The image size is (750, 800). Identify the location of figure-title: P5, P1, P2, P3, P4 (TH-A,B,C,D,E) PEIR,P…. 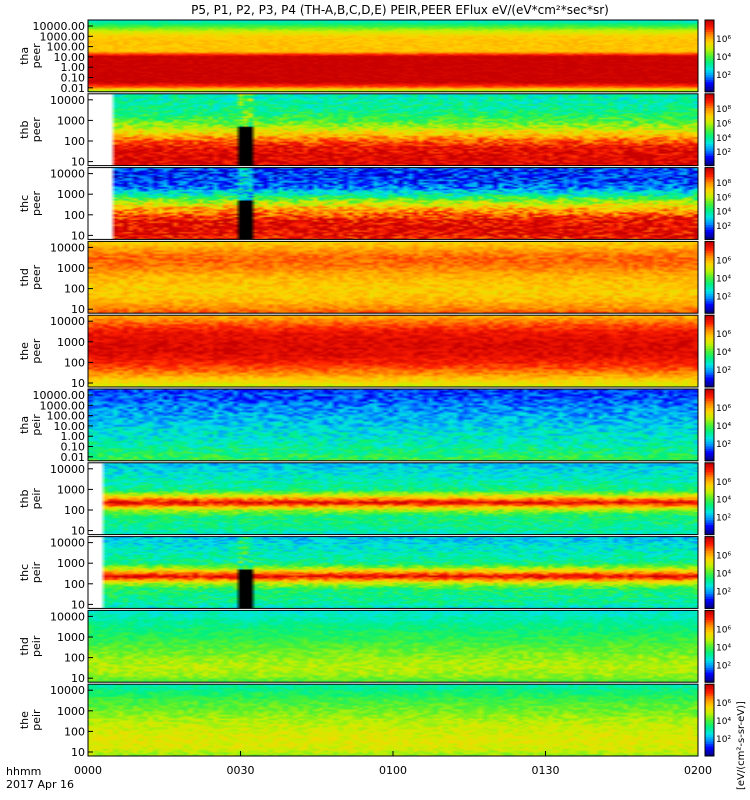
(400, 10).